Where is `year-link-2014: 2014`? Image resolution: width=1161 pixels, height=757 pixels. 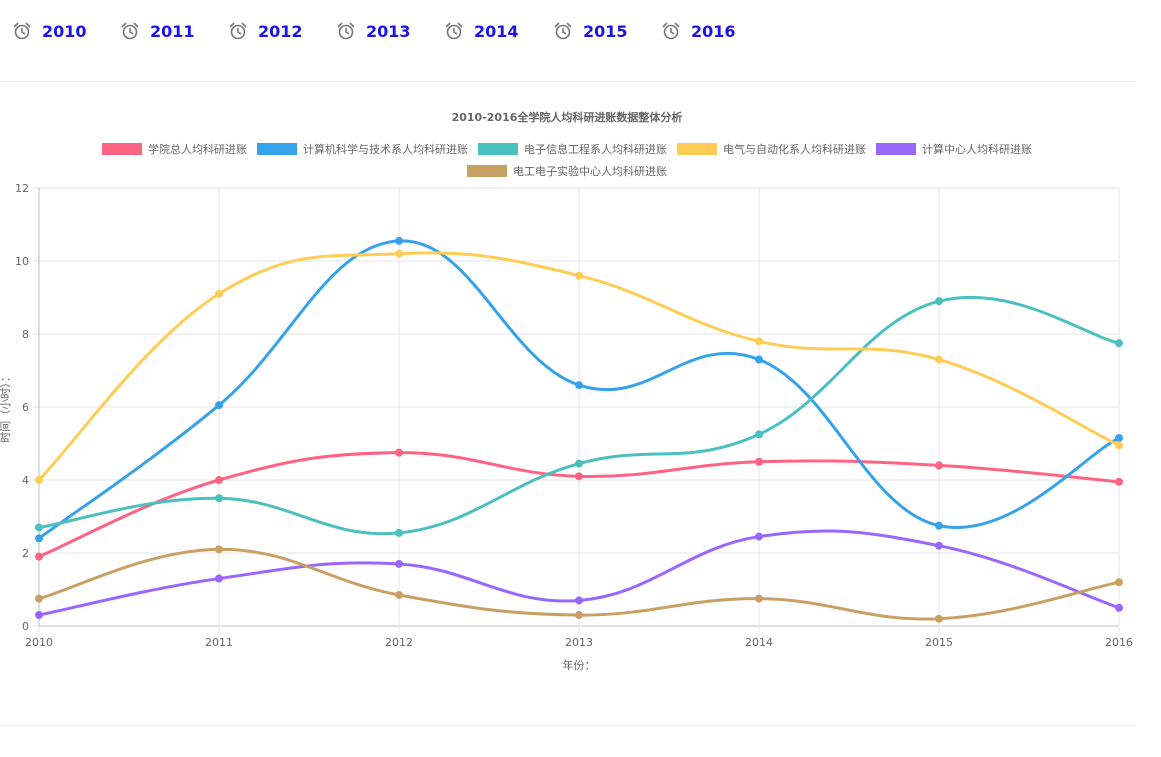 year-link-2014: 2014 is located at coordinates (481, 31).